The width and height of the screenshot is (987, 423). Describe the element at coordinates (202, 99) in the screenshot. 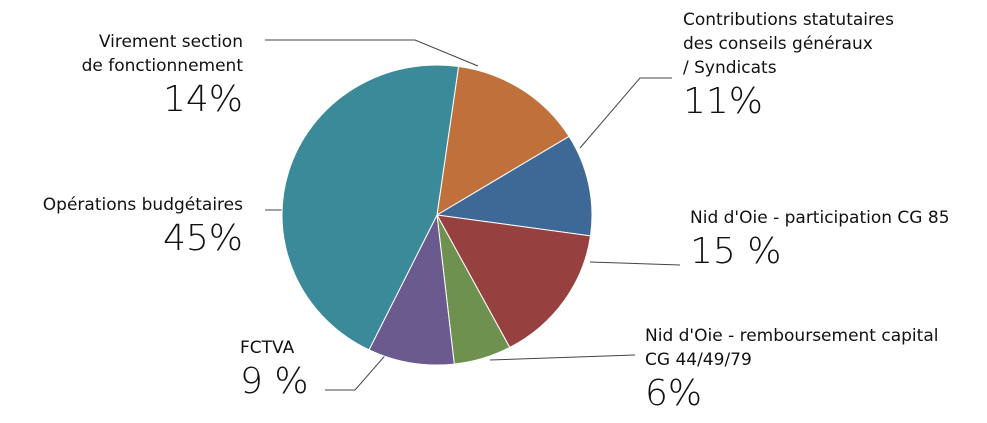

I see `value-label: 14%` at that location.